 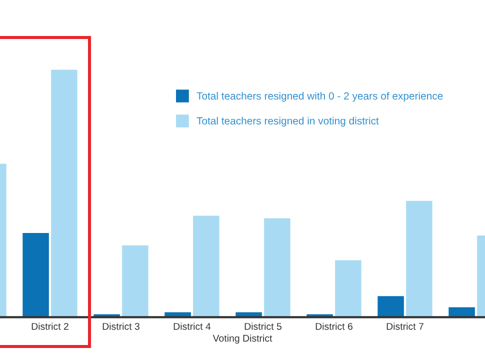 I want to click on x-tick-label: District 3, so click(x=121, y=326).